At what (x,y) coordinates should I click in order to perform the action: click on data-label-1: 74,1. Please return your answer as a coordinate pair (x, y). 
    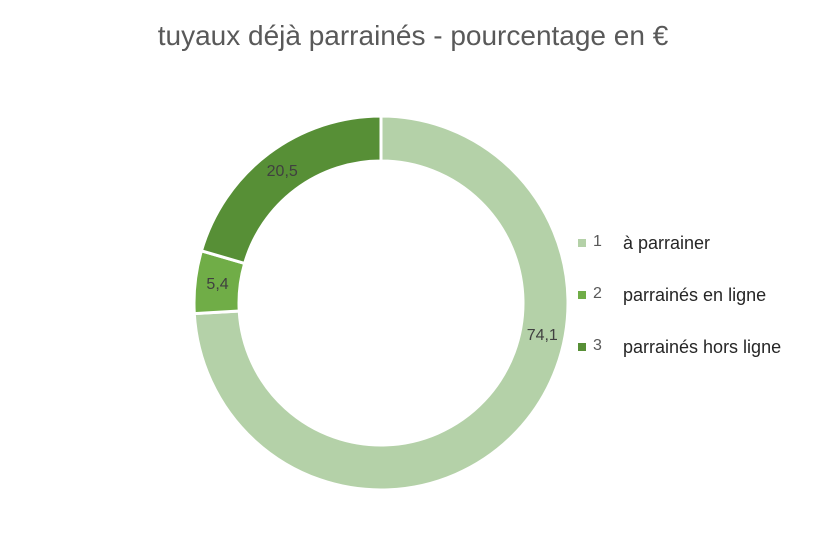
    Looking at the image, I should click on (542, 335).